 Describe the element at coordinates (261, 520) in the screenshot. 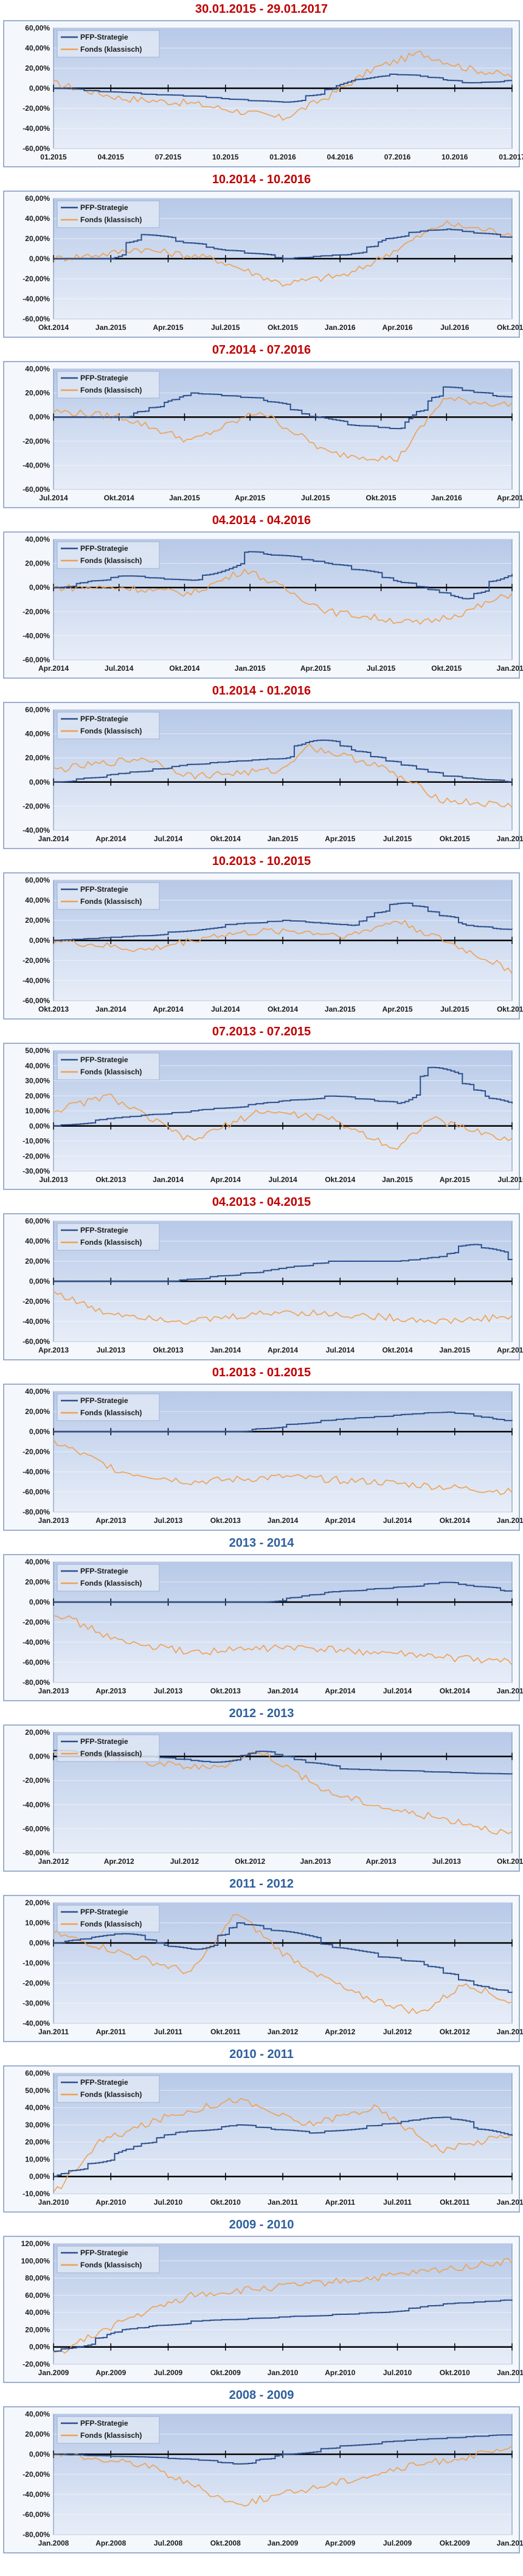

I see `chart-title: 04.2014 - 04.2016` at that location.